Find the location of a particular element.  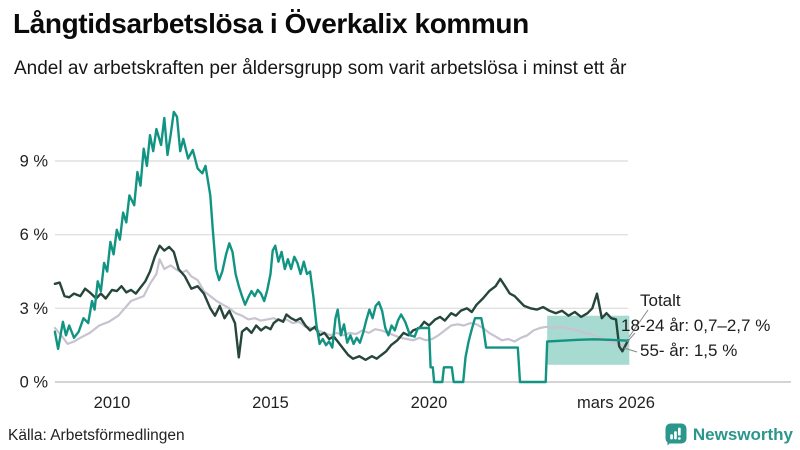

source-credit: Källa: Arbetsförmedlingen is located at coordinates (96, 435).